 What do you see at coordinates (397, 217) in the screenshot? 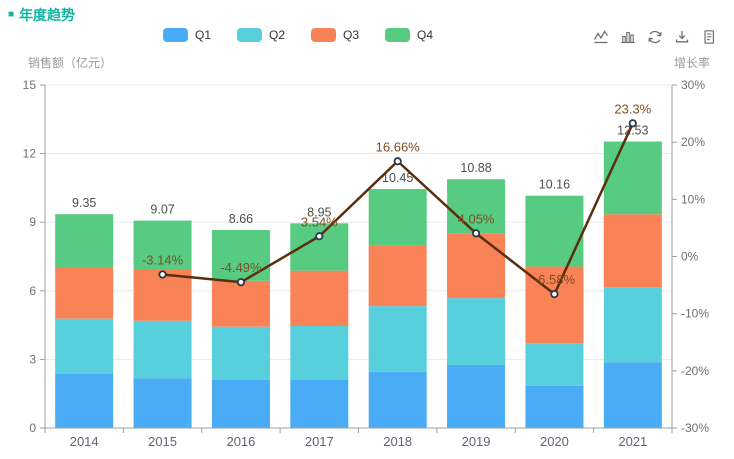
I see `bar-segment-2018-q4` at bounding box center [397, 217].